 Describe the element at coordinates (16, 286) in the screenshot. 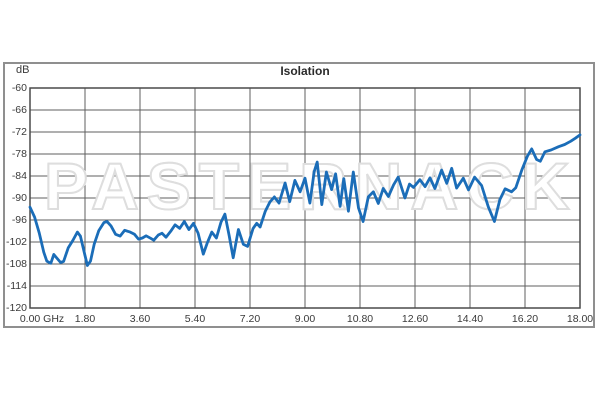

I see `y-tick-label: -114` at that location.